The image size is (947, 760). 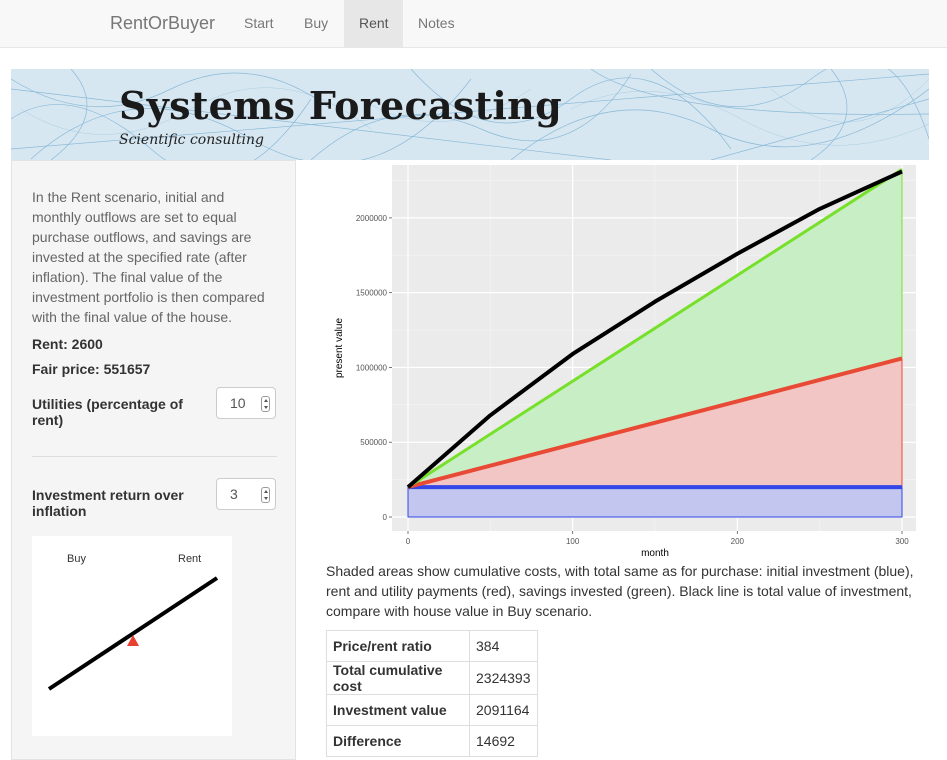 I want to click on seesaw-graphic: Buy Rent, so click(x=132, y=636).